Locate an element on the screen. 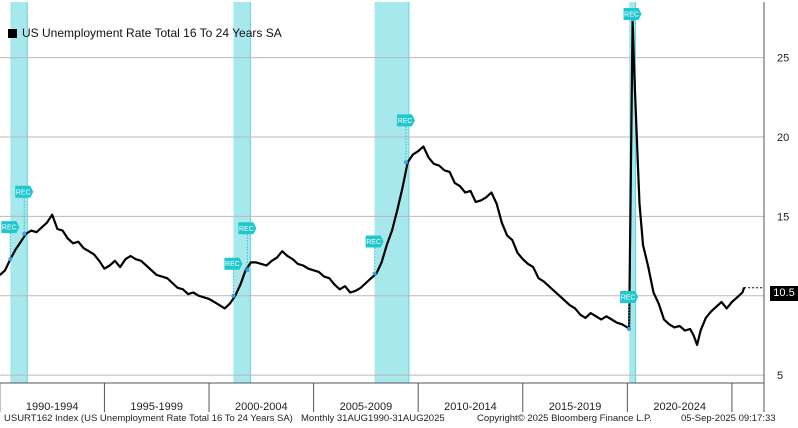  rec-marker-1-0-shape is located at coordinates (233, 263).